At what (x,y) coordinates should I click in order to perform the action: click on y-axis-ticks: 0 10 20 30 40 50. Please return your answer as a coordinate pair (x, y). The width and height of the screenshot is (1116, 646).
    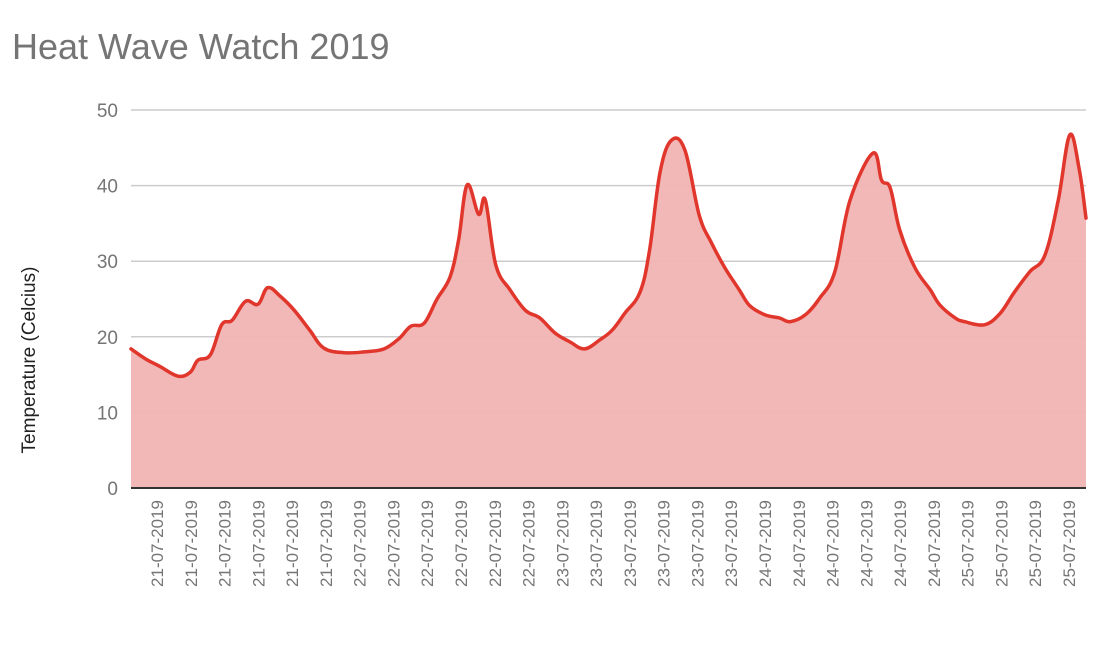
    Looking at the image, I should click on (107, 300).